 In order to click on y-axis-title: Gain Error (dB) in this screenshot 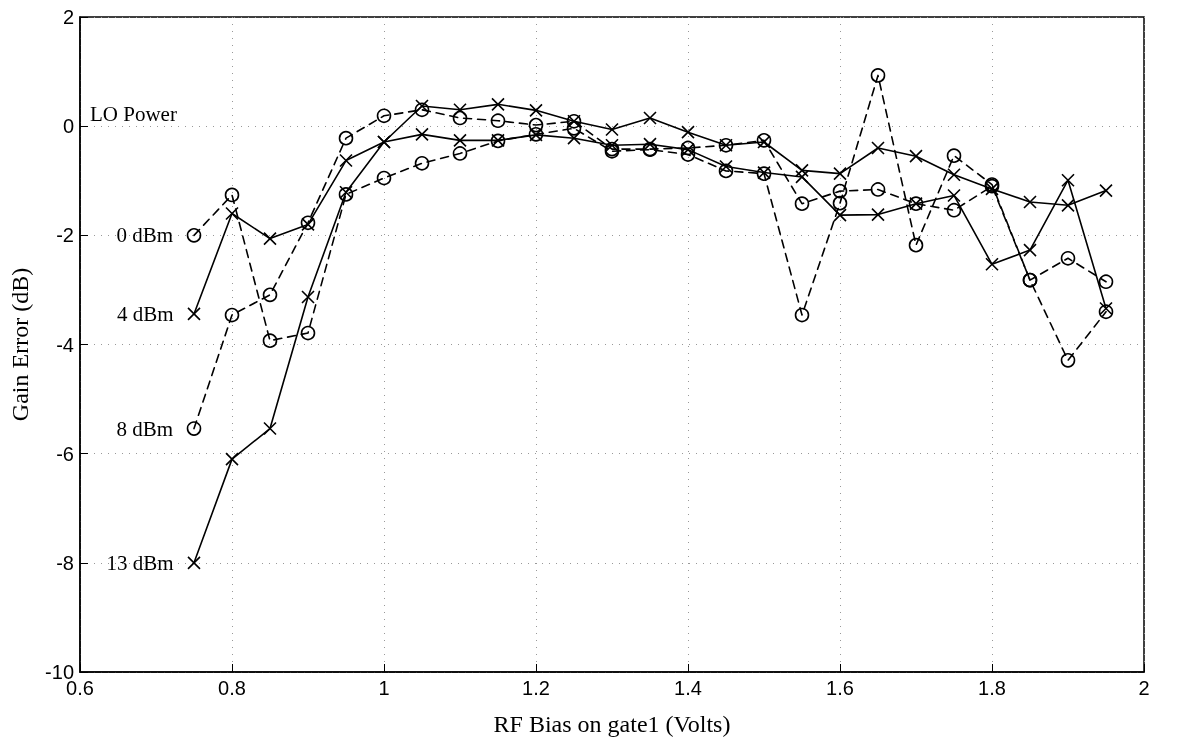, I will do `click(20, 344)`.